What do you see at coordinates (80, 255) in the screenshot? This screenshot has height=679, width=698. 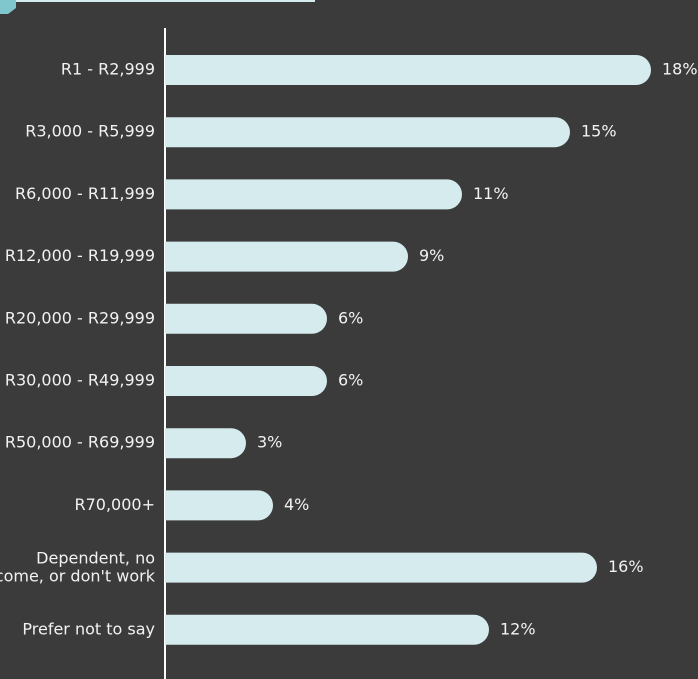 I see `category-label: R12,000 - R19,999` at bounding box center [80, 255].